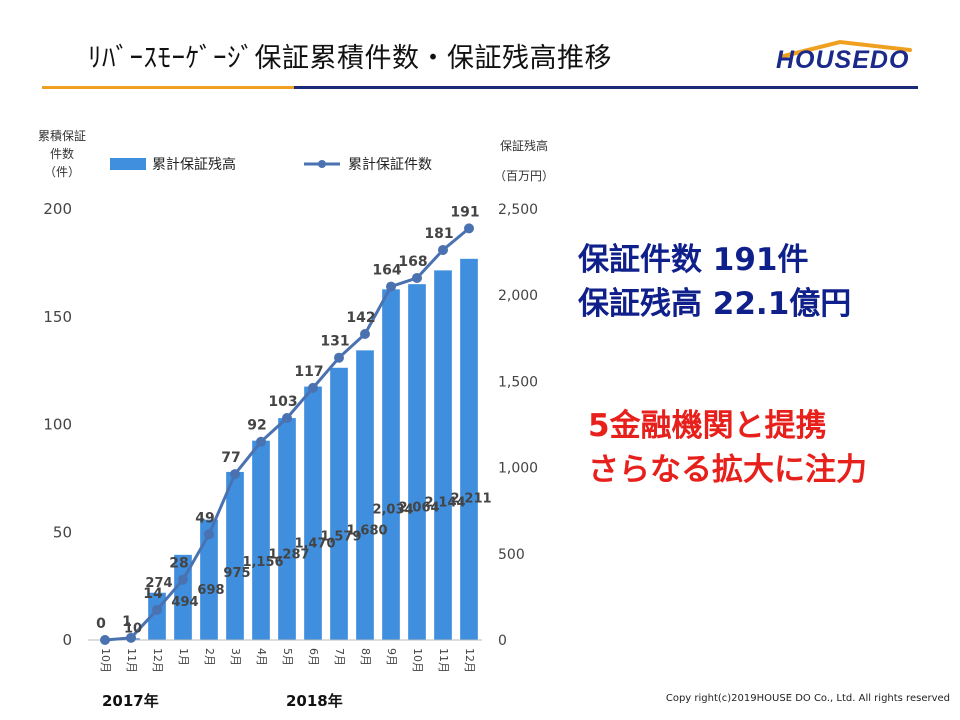  Describe the element at coordinates (843, 60) in the screenshot. I see `logo-text: HOUSEDO` at that location.